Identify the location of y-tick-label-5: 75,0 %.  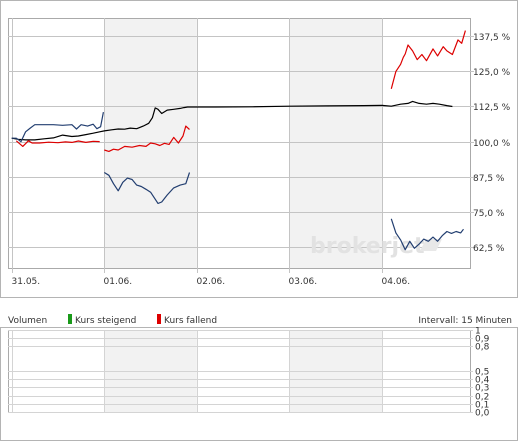
(489, 214).